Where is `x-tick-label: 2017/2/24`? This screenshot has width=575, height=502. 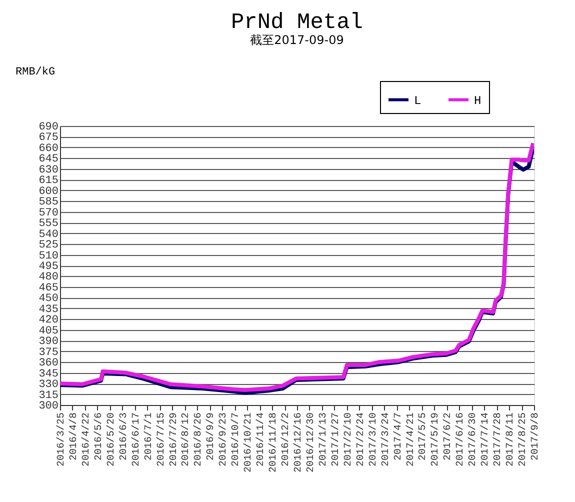 x-tick-label: 2017/2/24 is located at coordinates (360, 439).